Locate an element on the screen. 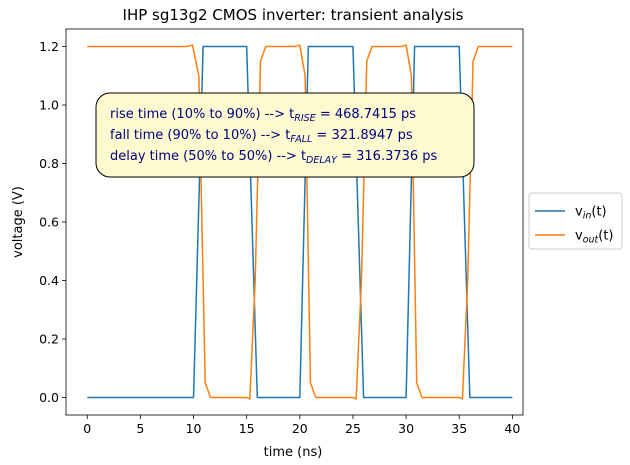  x-tick-label: 40 is located at coordinates (512, 428).